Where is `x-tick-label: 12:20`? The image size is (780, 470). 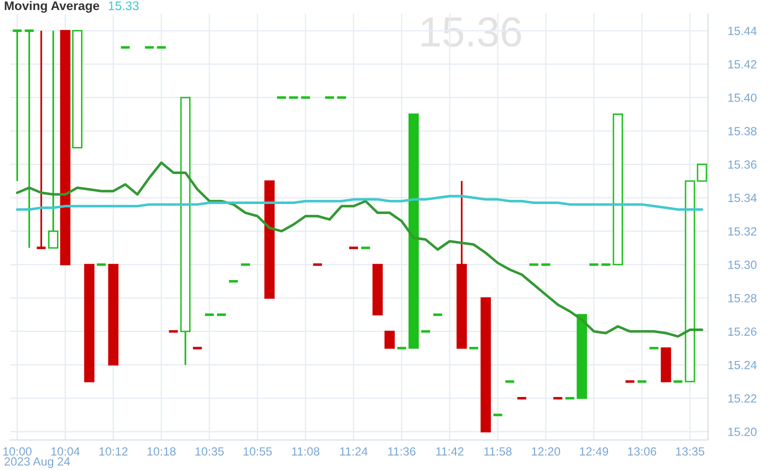
x-tick-label: 12:20 is located at coordinates (546, 451).